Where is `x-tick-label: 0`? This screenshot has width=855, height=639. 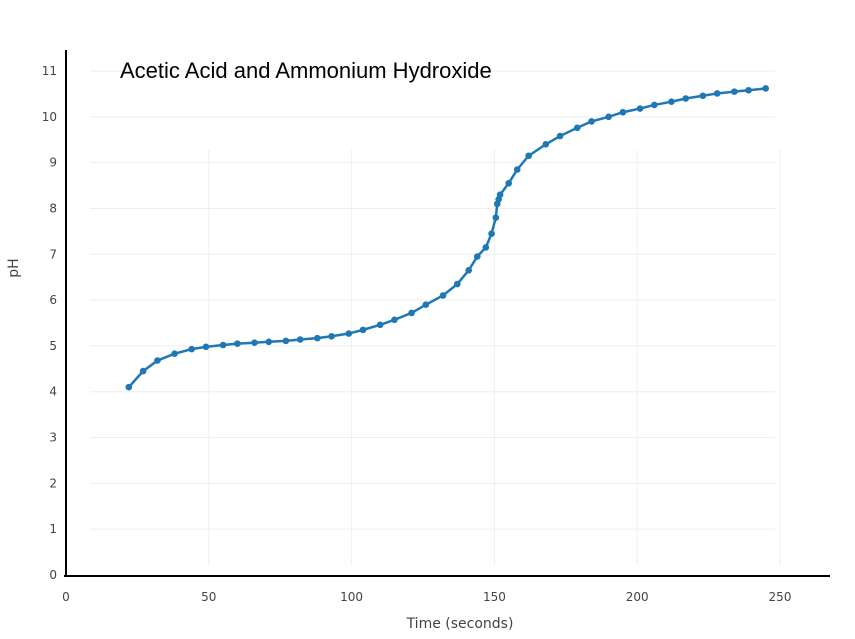 x-tick-label: 0 is located at coordinates (66, 597).